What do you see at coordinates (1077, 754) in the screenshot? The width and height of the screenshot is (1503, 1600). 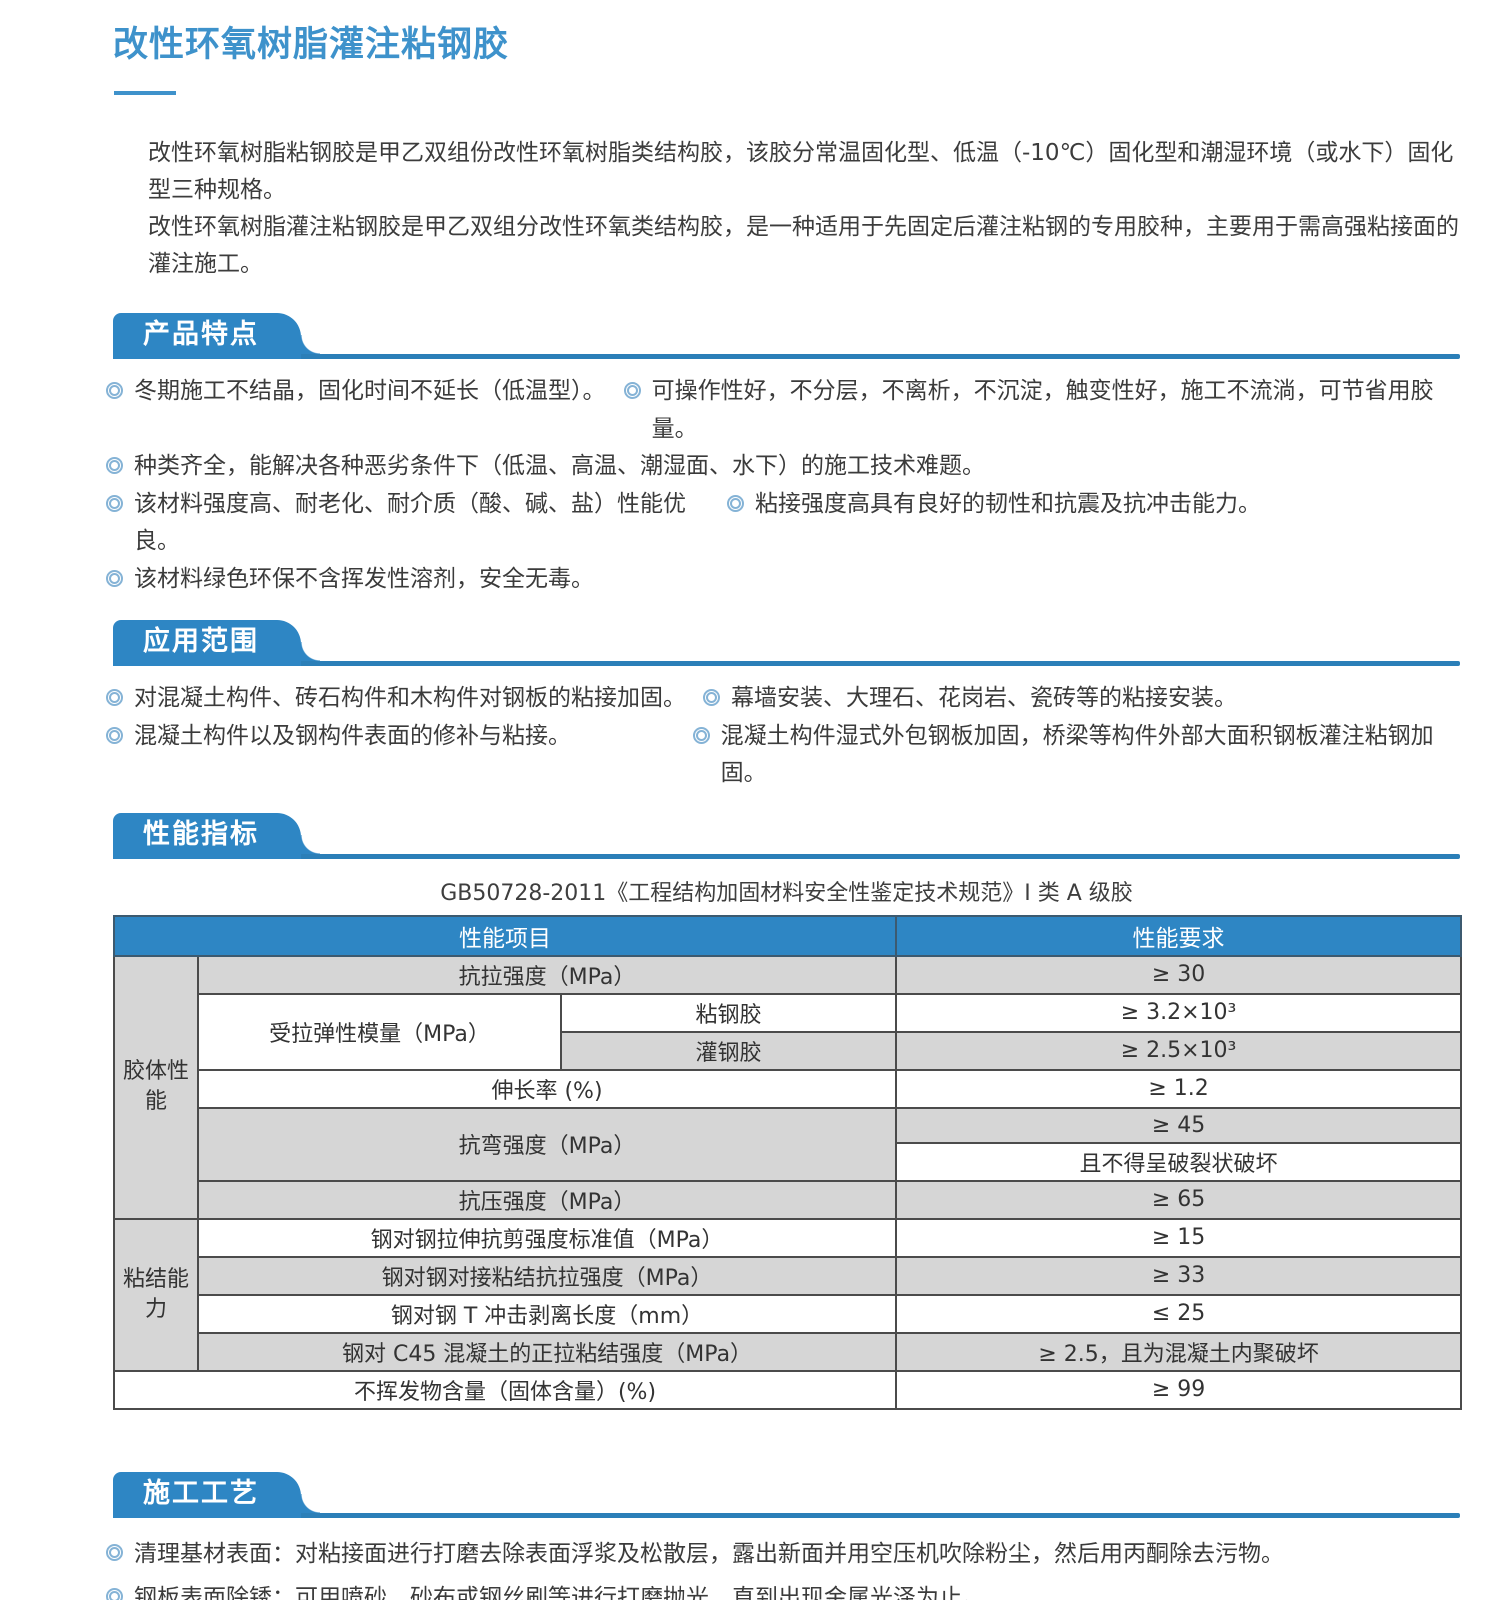 I see `bullet-text: 混凝土构件湿式外包钢板加固，桥梁等构件外部大面积钢板灌注粘钢加固。` at bounding box center [1077, 754].